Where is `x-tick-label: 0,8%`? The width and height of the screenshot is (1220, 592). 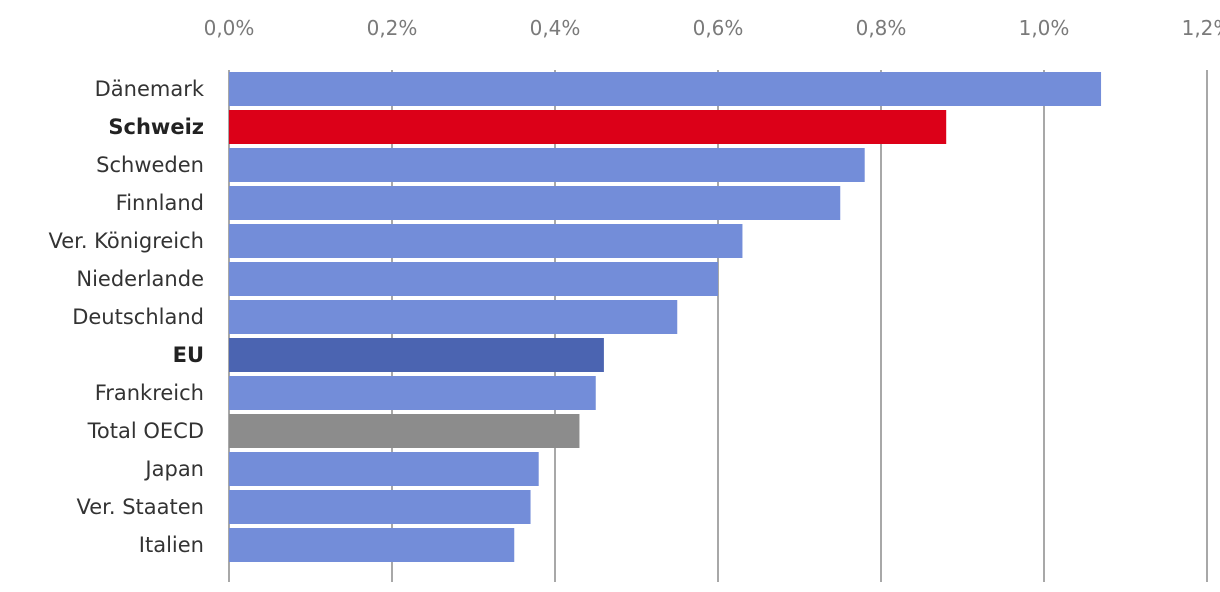
x-tick-label: 0,8% is located at coordinates (881, 28).